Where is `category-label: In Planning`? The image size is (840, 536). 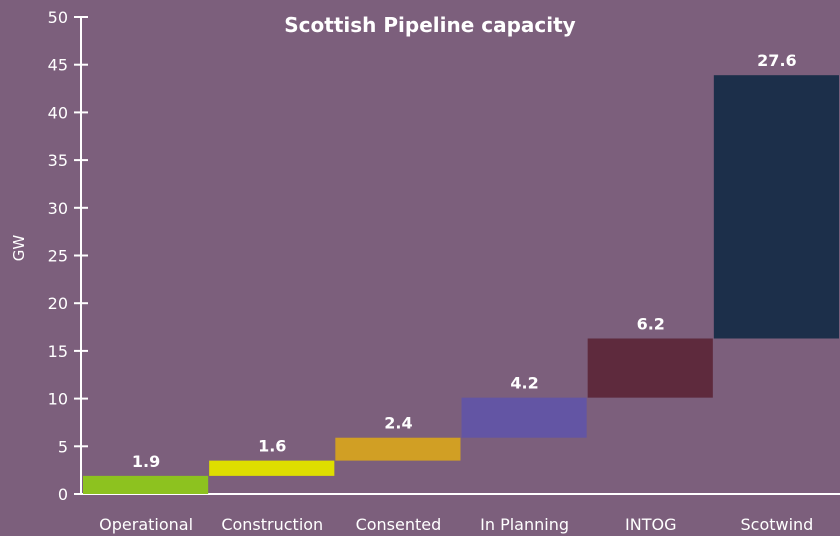
category-label: In Planning is located at coordinates (524, 524).